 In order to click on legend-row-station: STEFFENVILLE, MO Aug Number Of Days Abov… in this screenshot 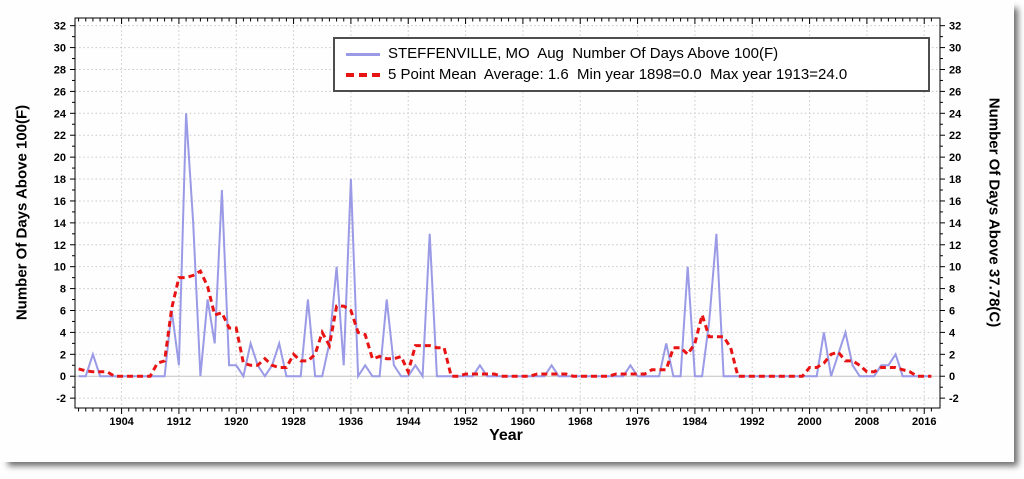, I will do `click(637, 54)`.